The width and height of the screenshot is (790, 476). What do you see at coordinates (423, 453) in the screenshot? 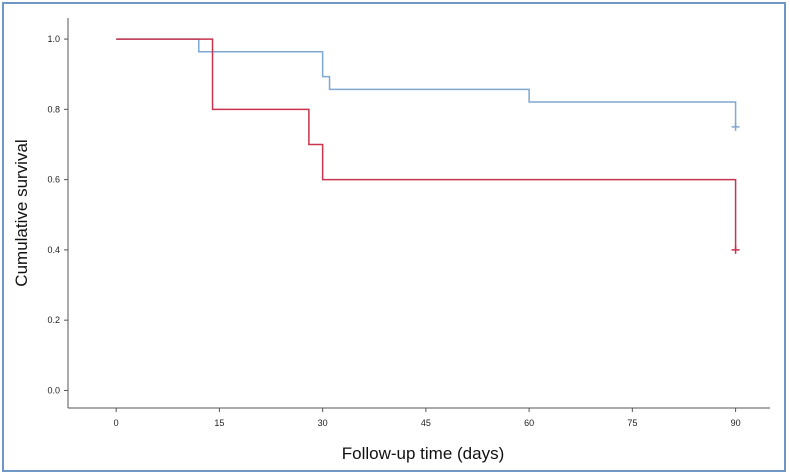
I see `x-axis-title: Follow-up time (days)` at bounding box center [423, 453].